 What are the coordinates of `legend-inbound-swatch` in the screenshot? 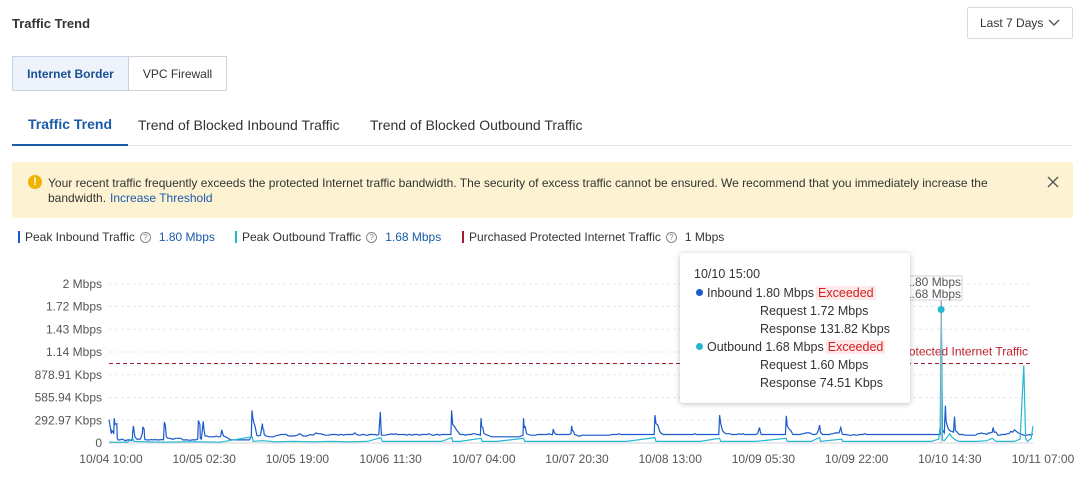 It's located at (19, 237).